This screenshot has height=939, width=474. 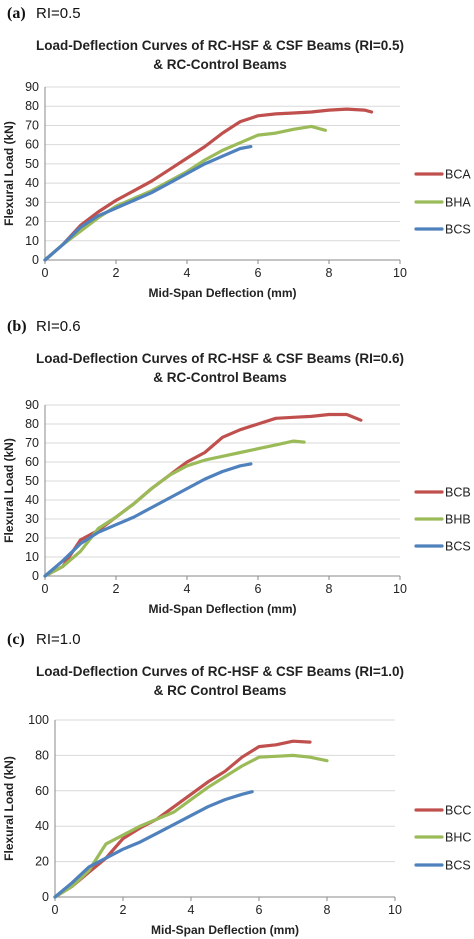 What do you see at coordinates (458, 175) in the screenshot?
I see `legend-label-bca: BCA` at bounding box center [458, 175].